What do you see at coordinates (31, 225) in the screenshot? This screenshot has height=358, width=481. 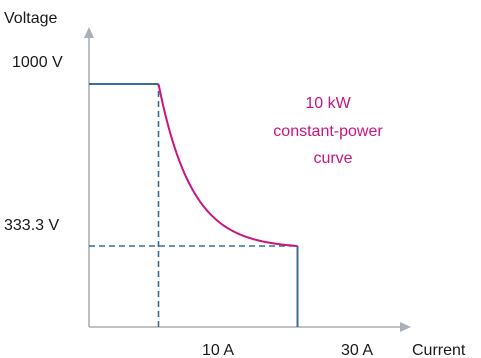 I see `y-tick-label-333: 333.3 V` at bounding box center [31, 225].